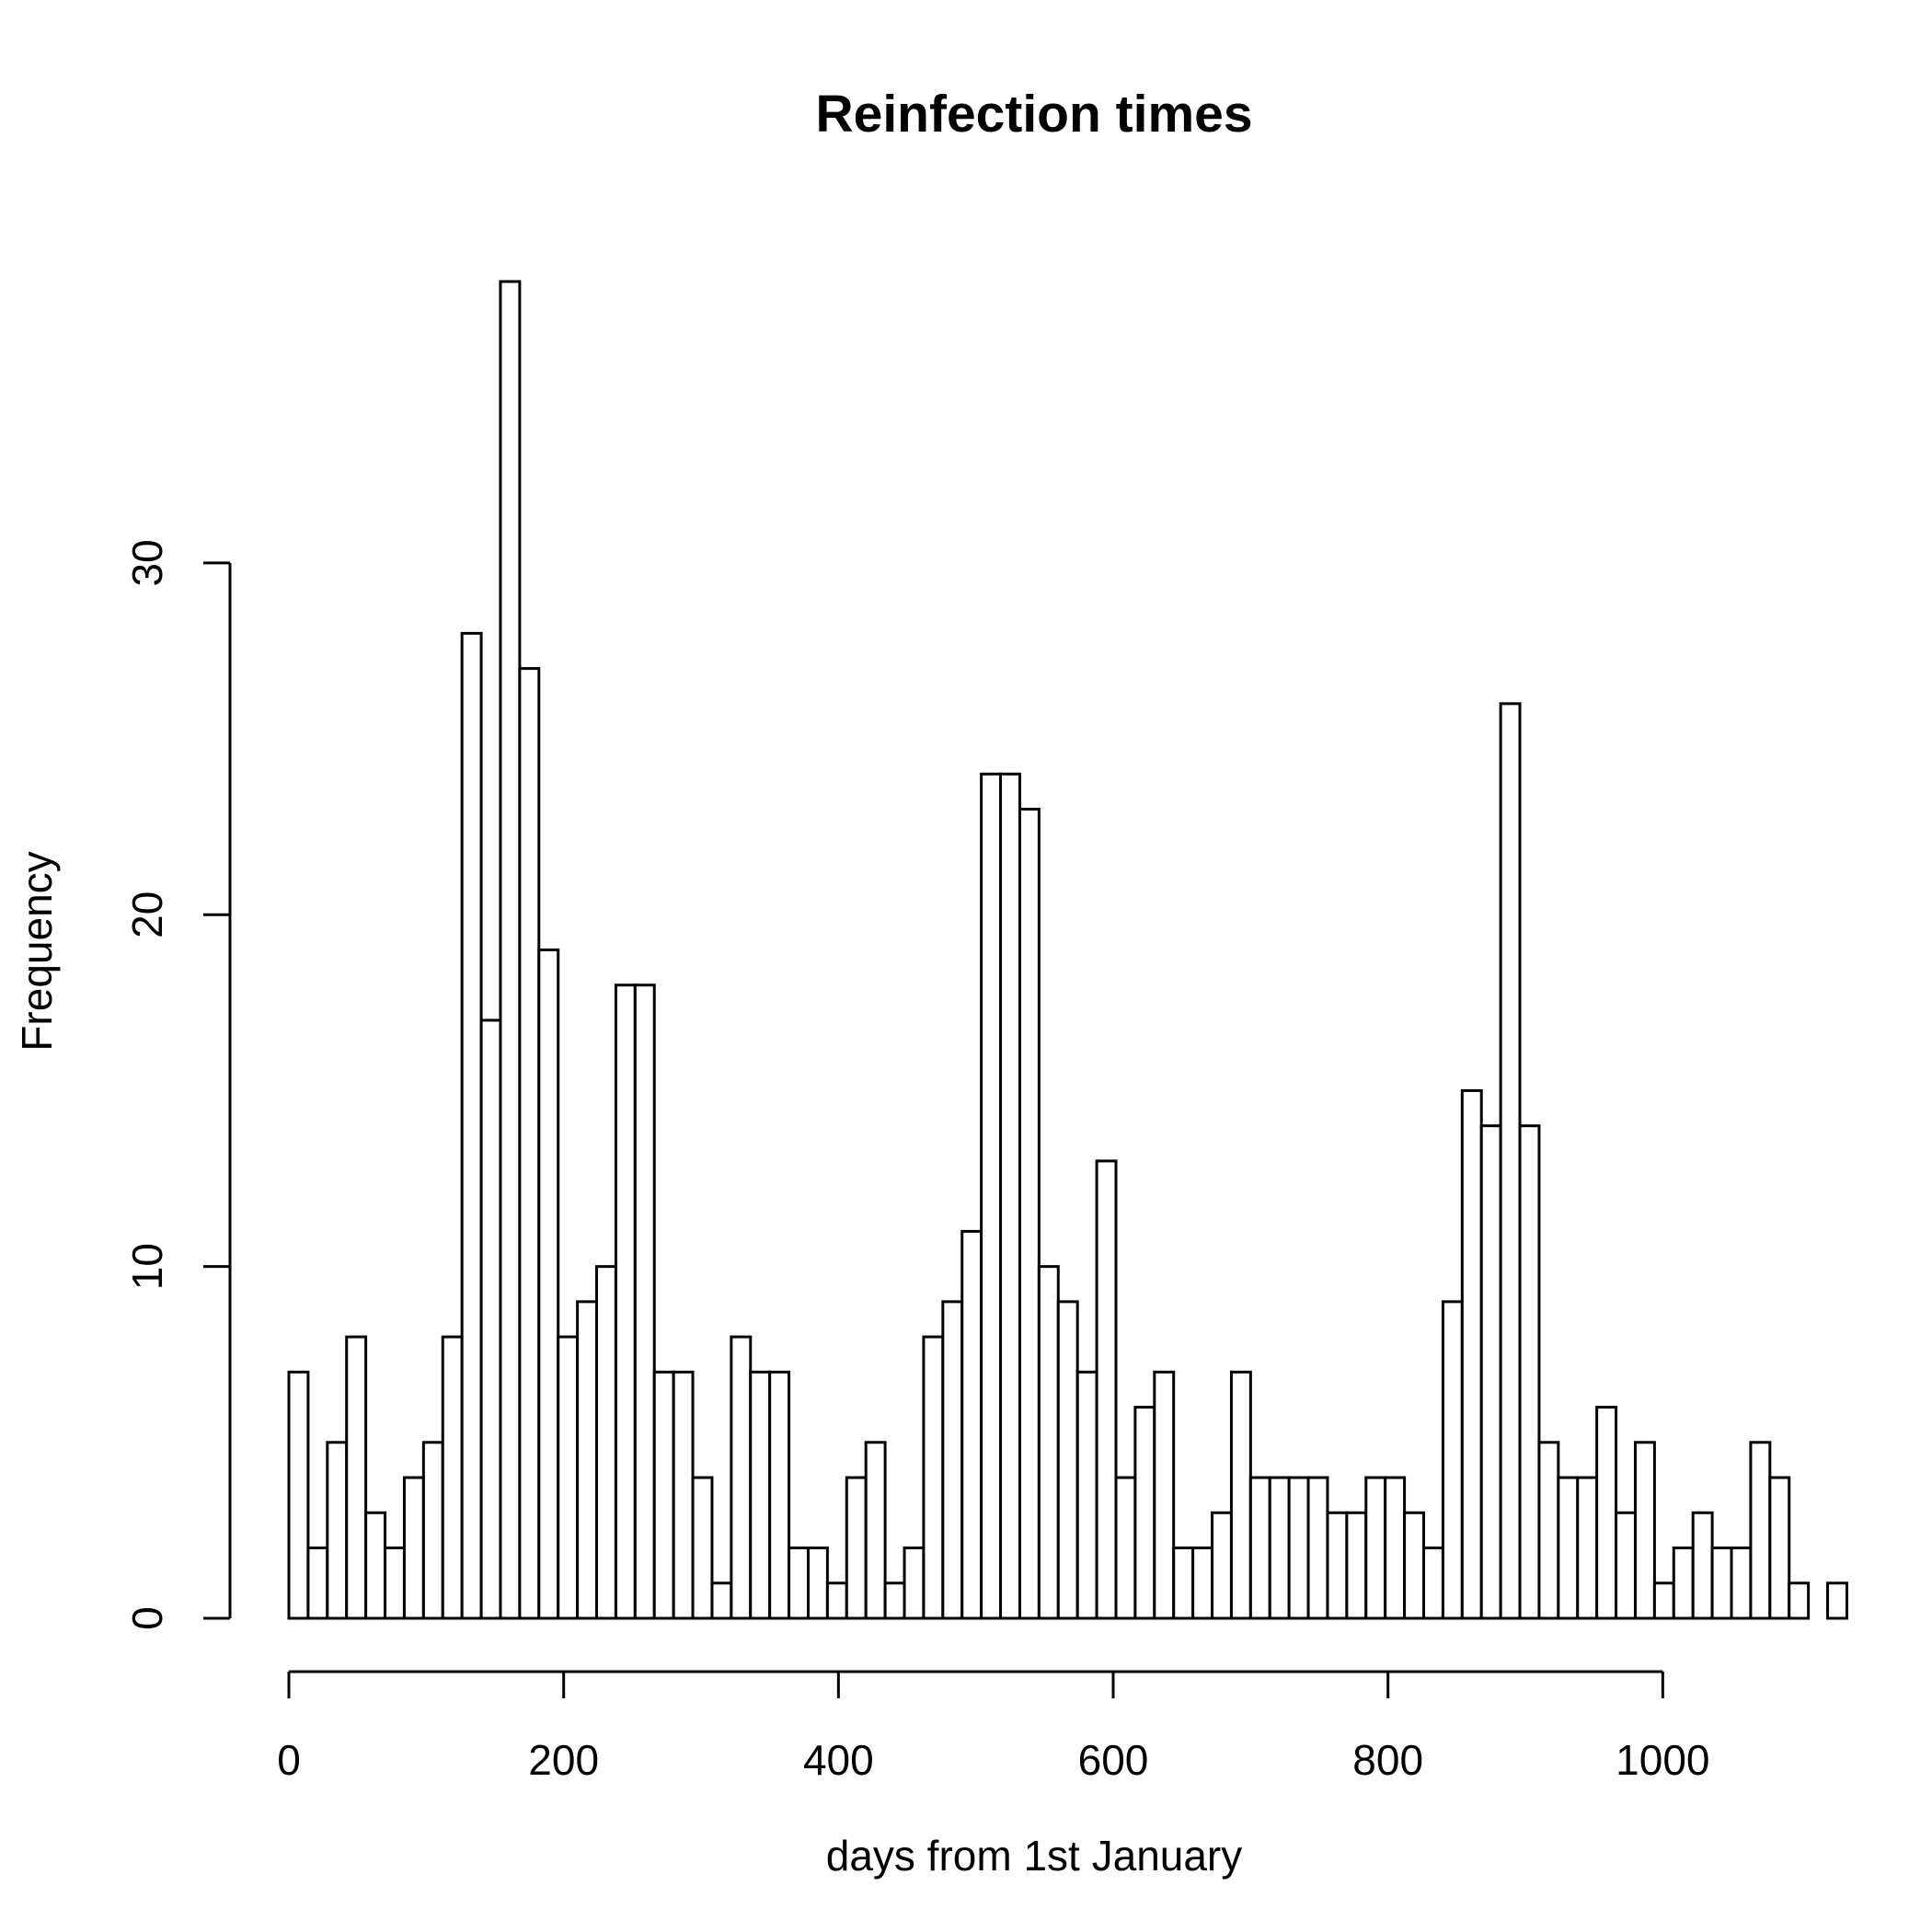  What do you see at coordinates (147, 562) in the screenshot?
I see `y-tick-label: 30` at bounding box center [147, 562].